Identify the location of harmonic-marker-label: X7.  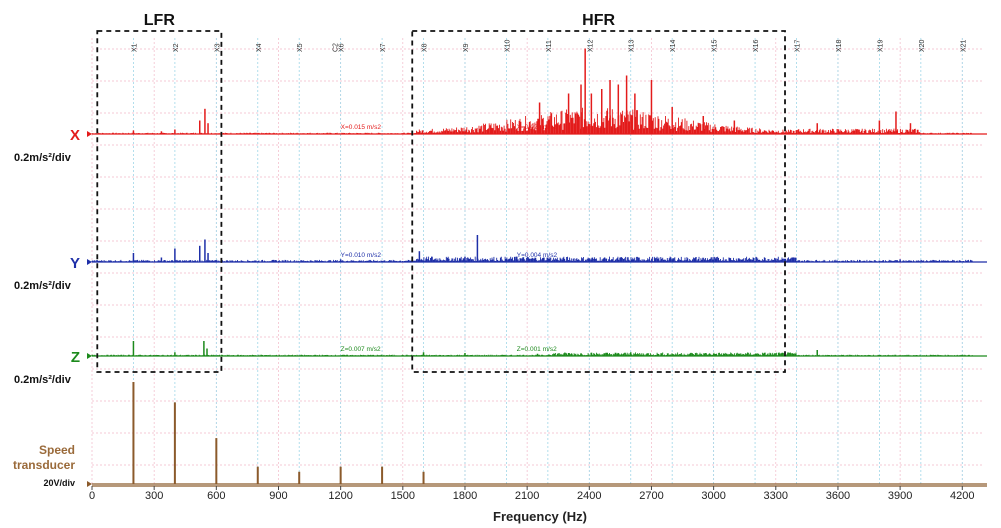
(383, 47).